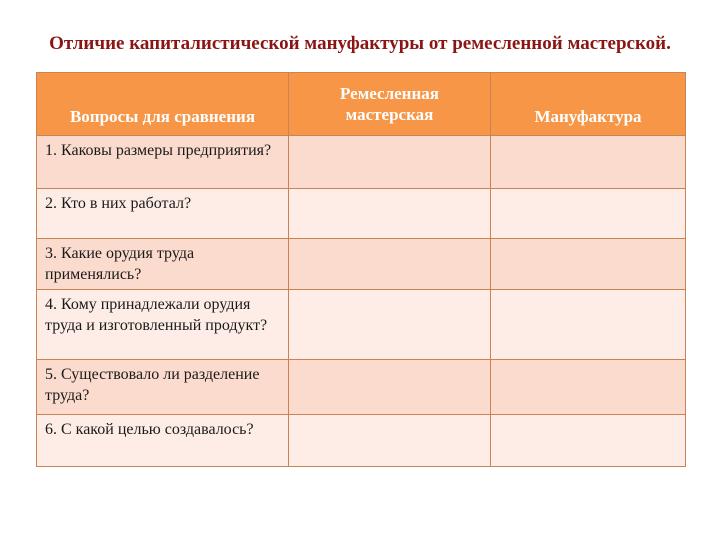 The width and height of the screenshot is (720, 540). What do you see at coordinates (588, 104) in the screenshot?
I see `header-manufactory: Мануфактура` at bounding box center [588, 104].